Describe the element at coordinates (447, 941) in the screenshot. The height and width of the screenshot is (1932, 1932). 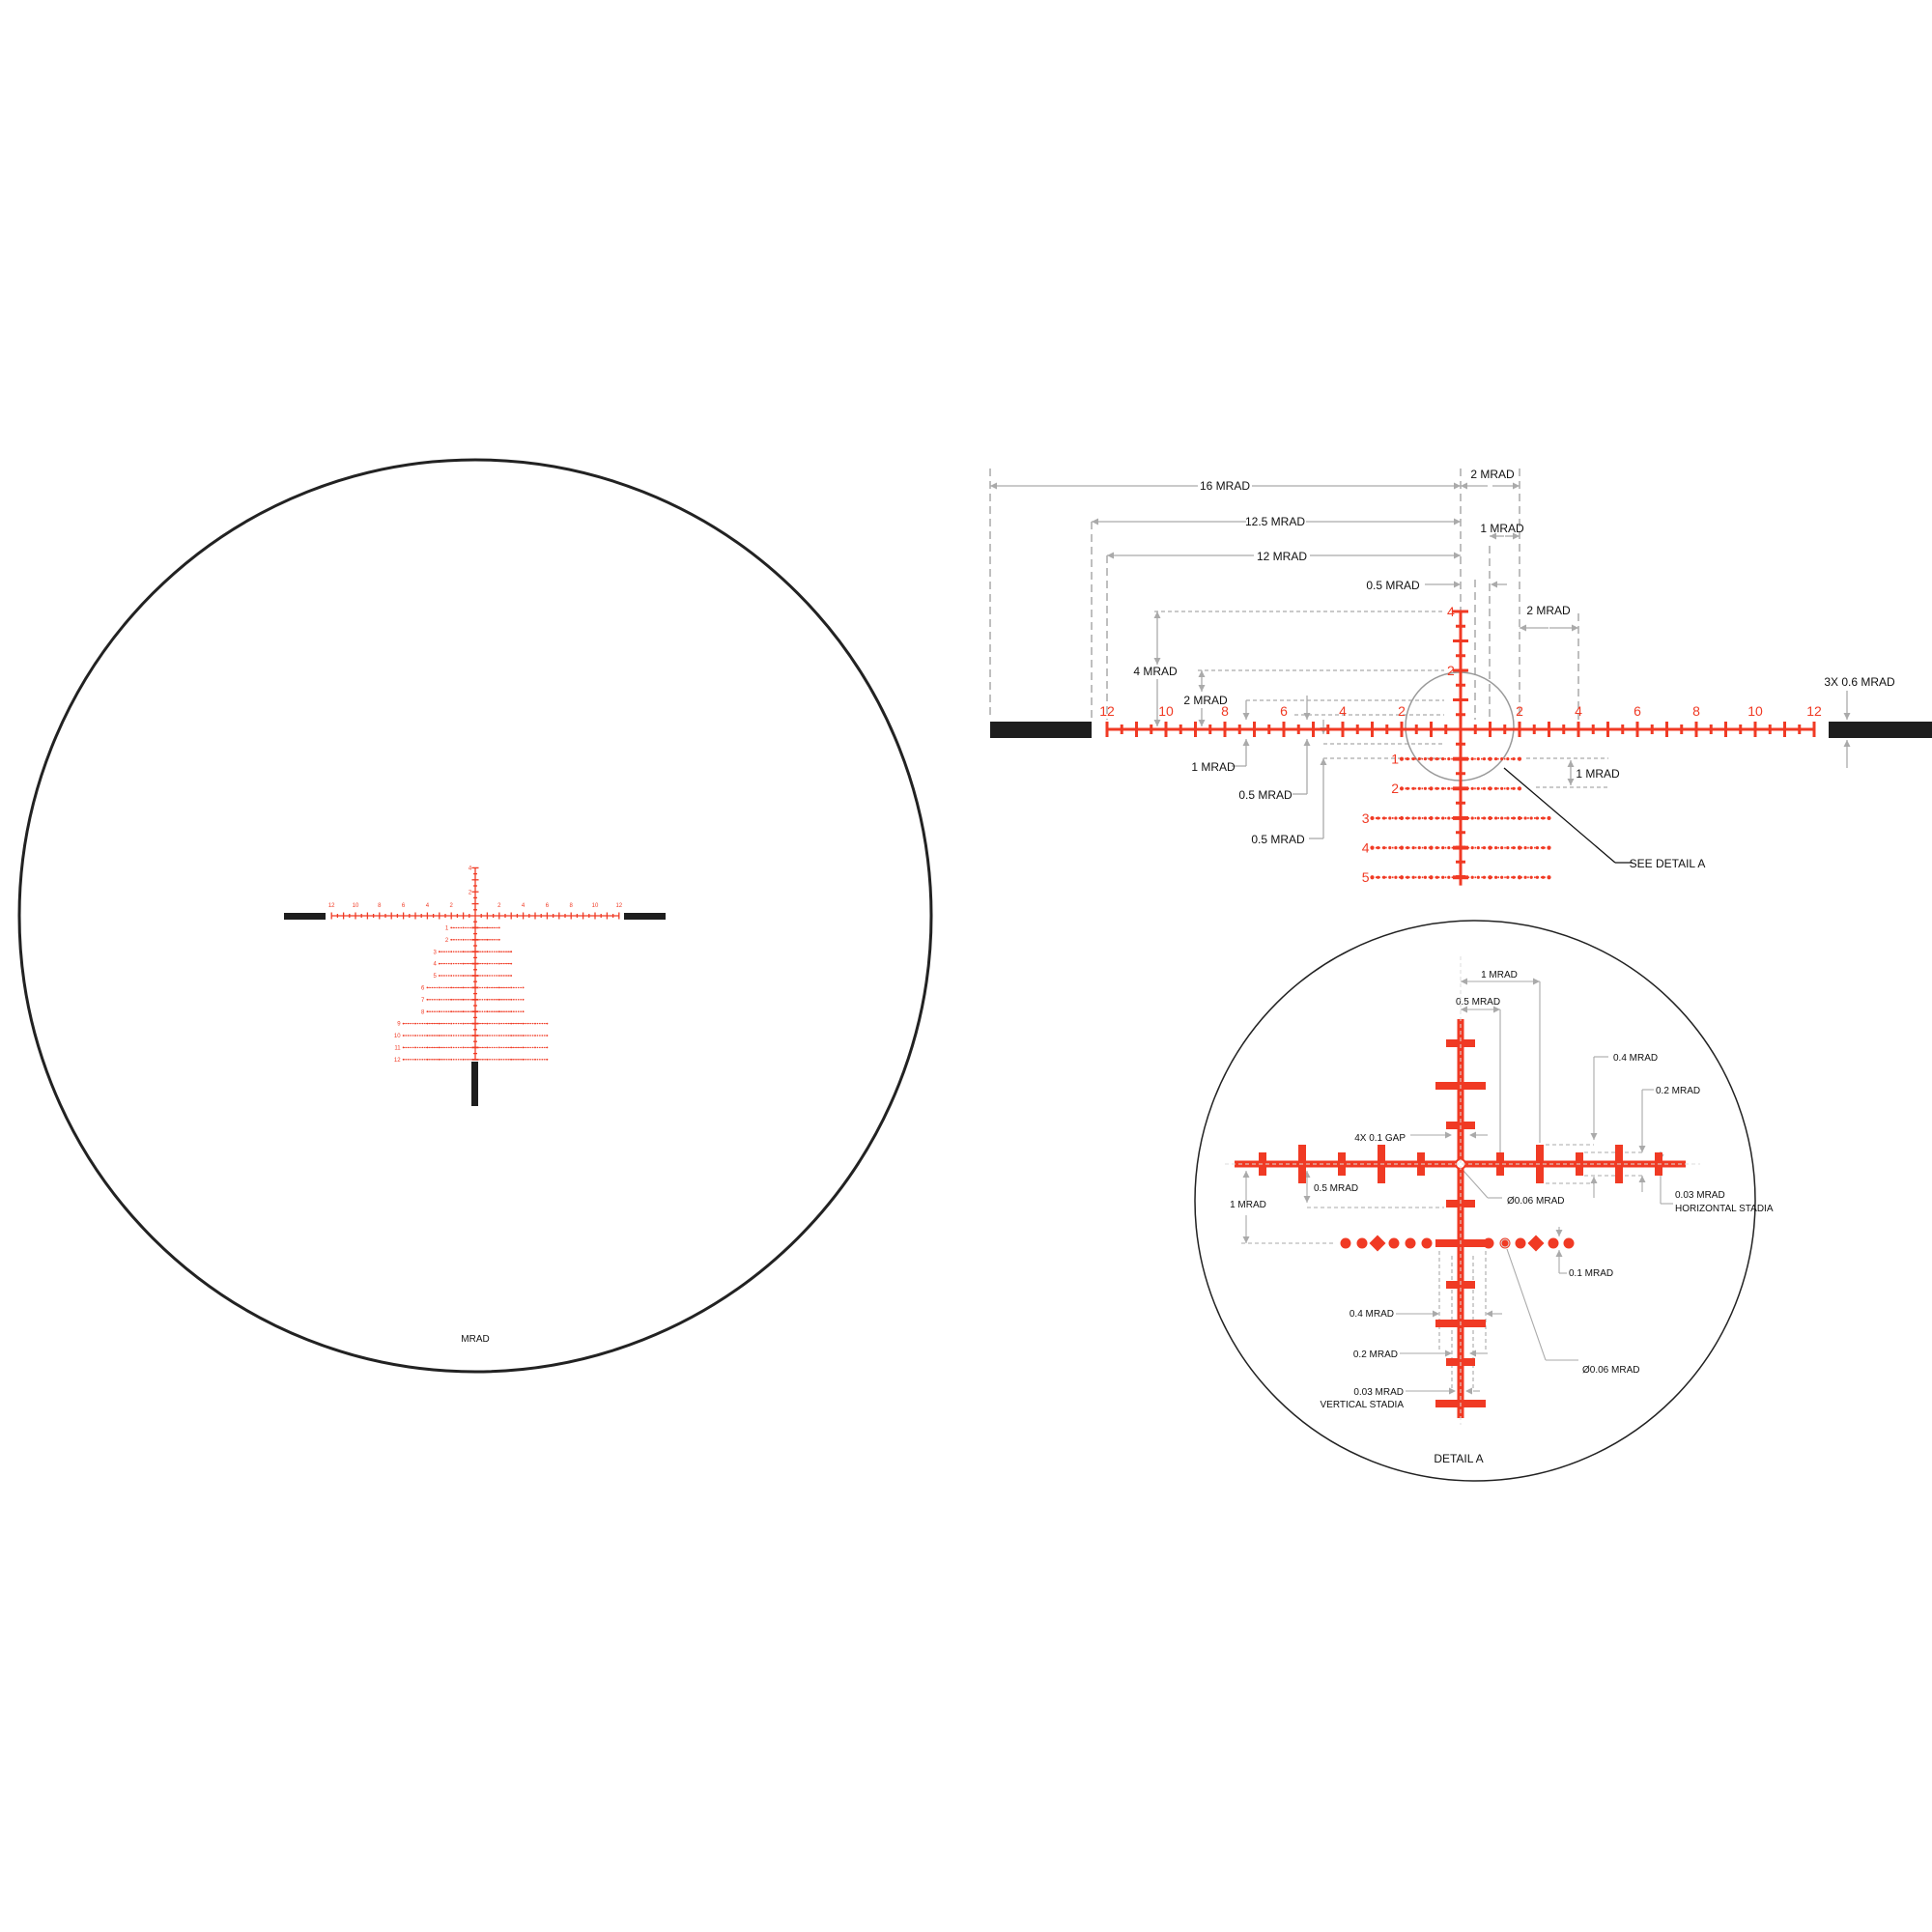
I see `holdover-row-label: 2` at that location.